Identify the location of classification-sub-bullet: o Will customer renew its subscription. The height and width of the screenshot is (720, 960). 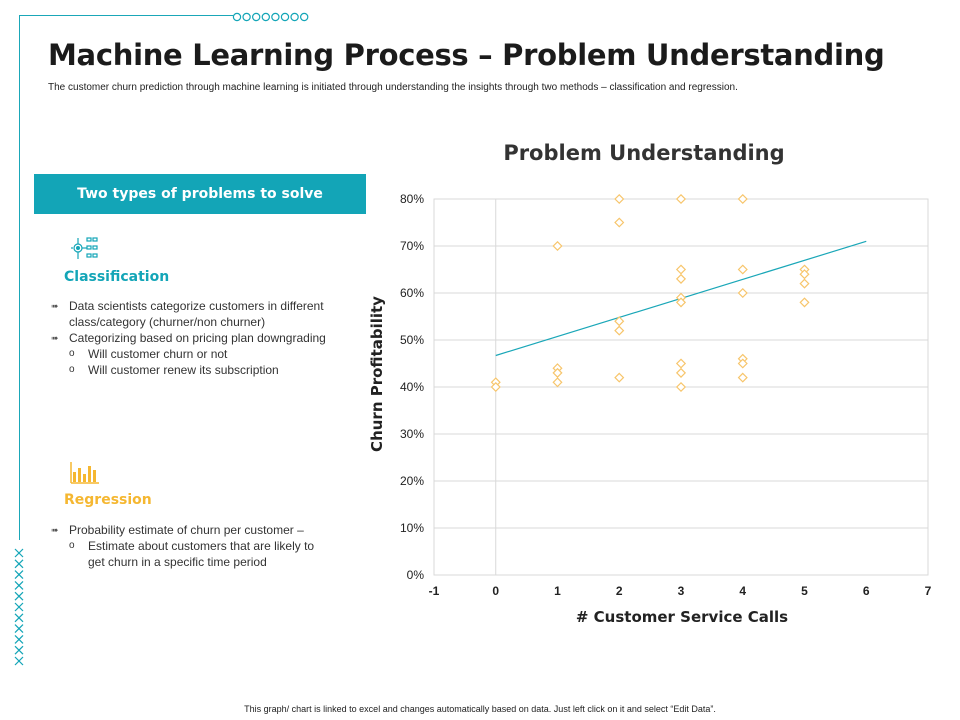
(190, 370).